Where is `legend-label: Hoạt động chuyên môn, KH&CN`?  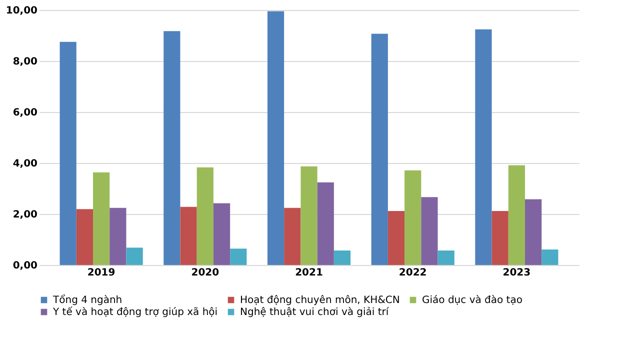 legend-label: Hoạt động chuyên môn, KH&CN is located at coordinates (320, 300).